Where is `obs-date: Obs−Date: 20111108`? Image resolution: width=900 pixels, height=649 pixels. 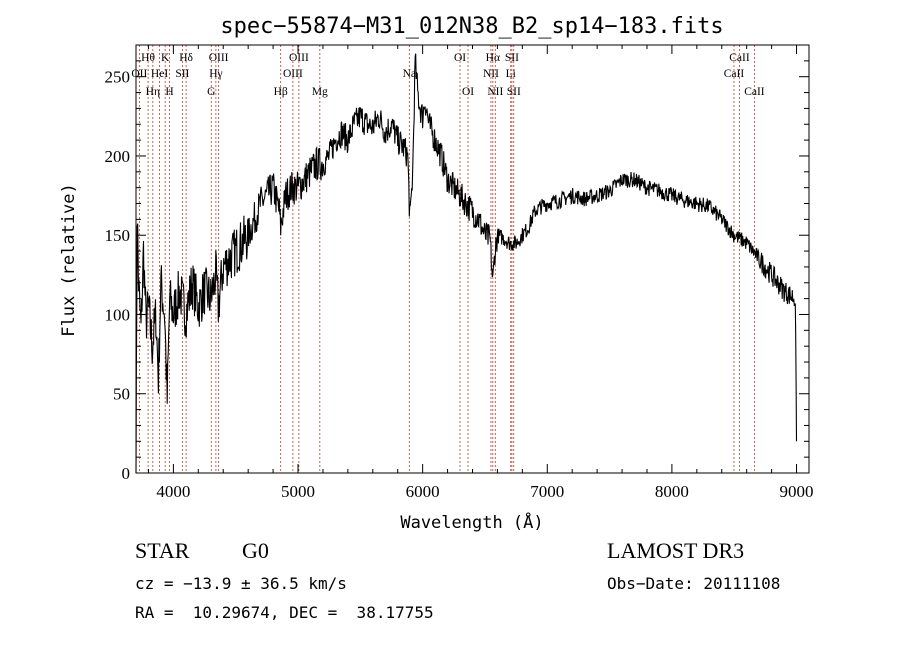 obs-date: Obs−Date: 20111108 is located at coordinates (694, 583).